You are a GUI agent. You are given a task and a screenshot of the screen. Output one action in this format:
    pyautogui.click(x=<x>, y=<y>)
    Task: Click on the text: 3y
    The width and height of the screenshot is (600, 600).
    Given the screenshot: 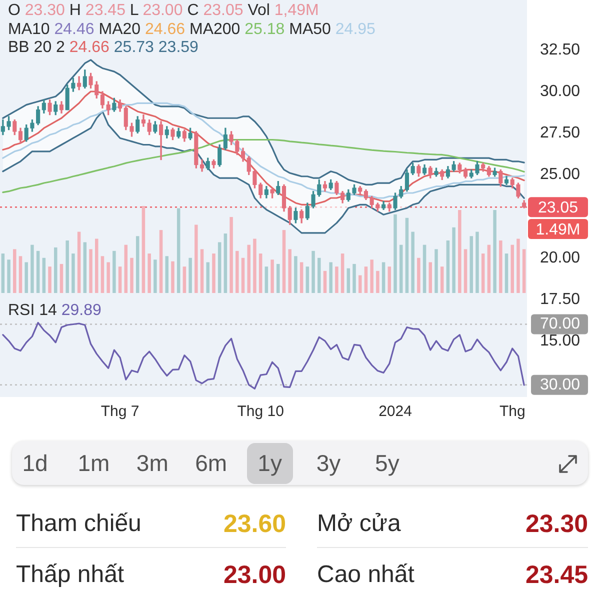 What is the action you would take?
    pyautogui.click(x=328, y=463)
    